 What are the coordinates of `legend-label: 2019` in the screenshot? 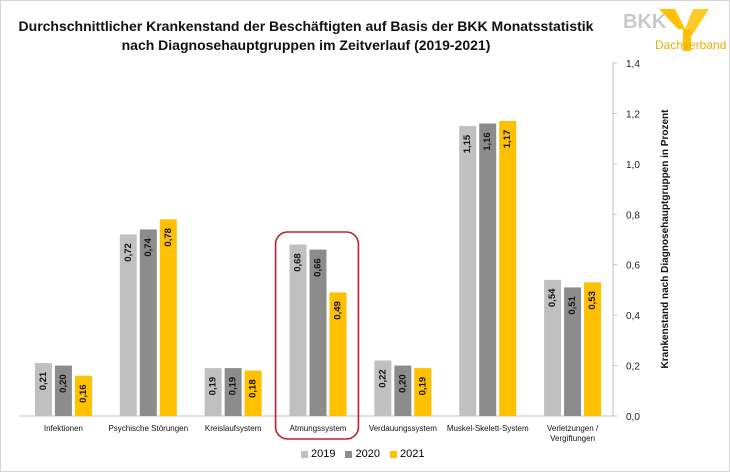 It's located at (323, 454).